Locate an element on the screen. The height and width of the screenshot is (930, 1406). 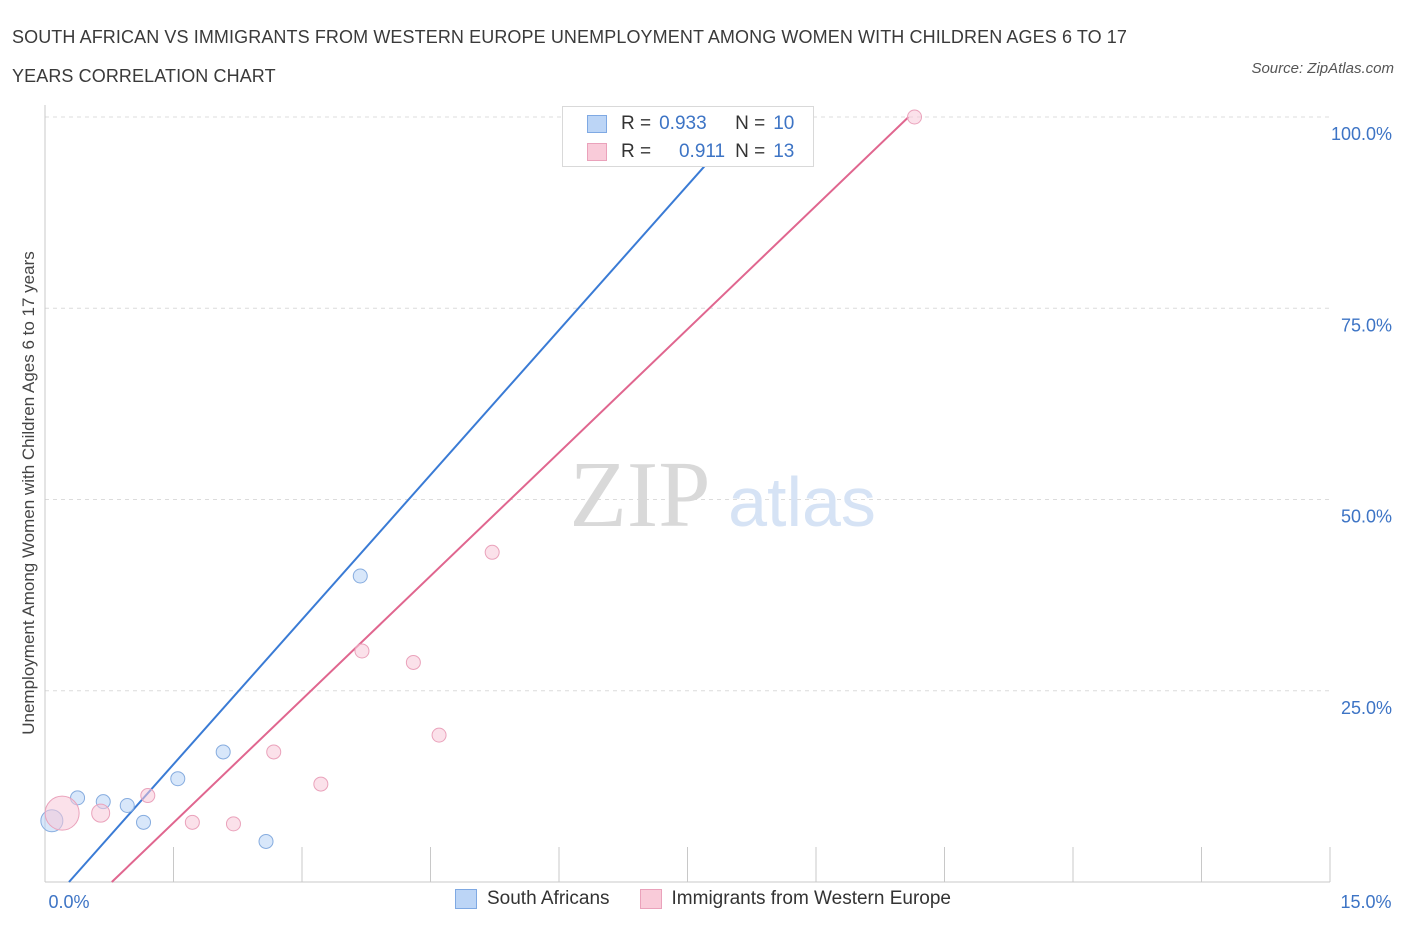
y-tick-label: 50.0% is located at coordinates (1366, 517).